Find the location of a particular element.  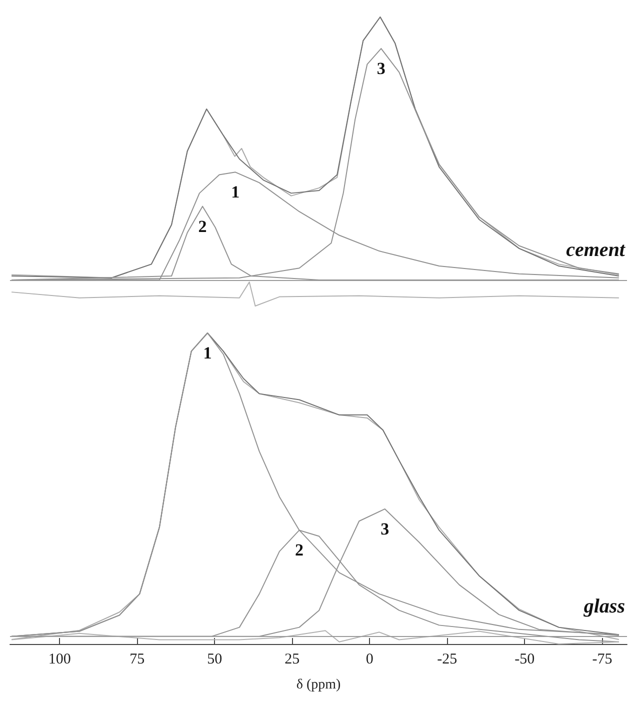

x-tick-label: 75 is located at coordinates (137, 660).